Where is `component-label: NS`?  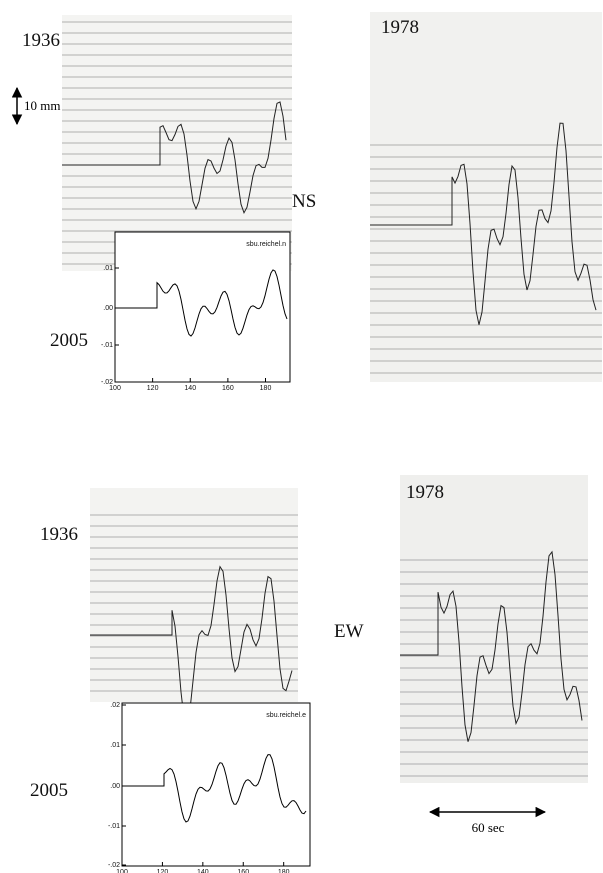 component-label: NS is located at coordinates (304, 201).